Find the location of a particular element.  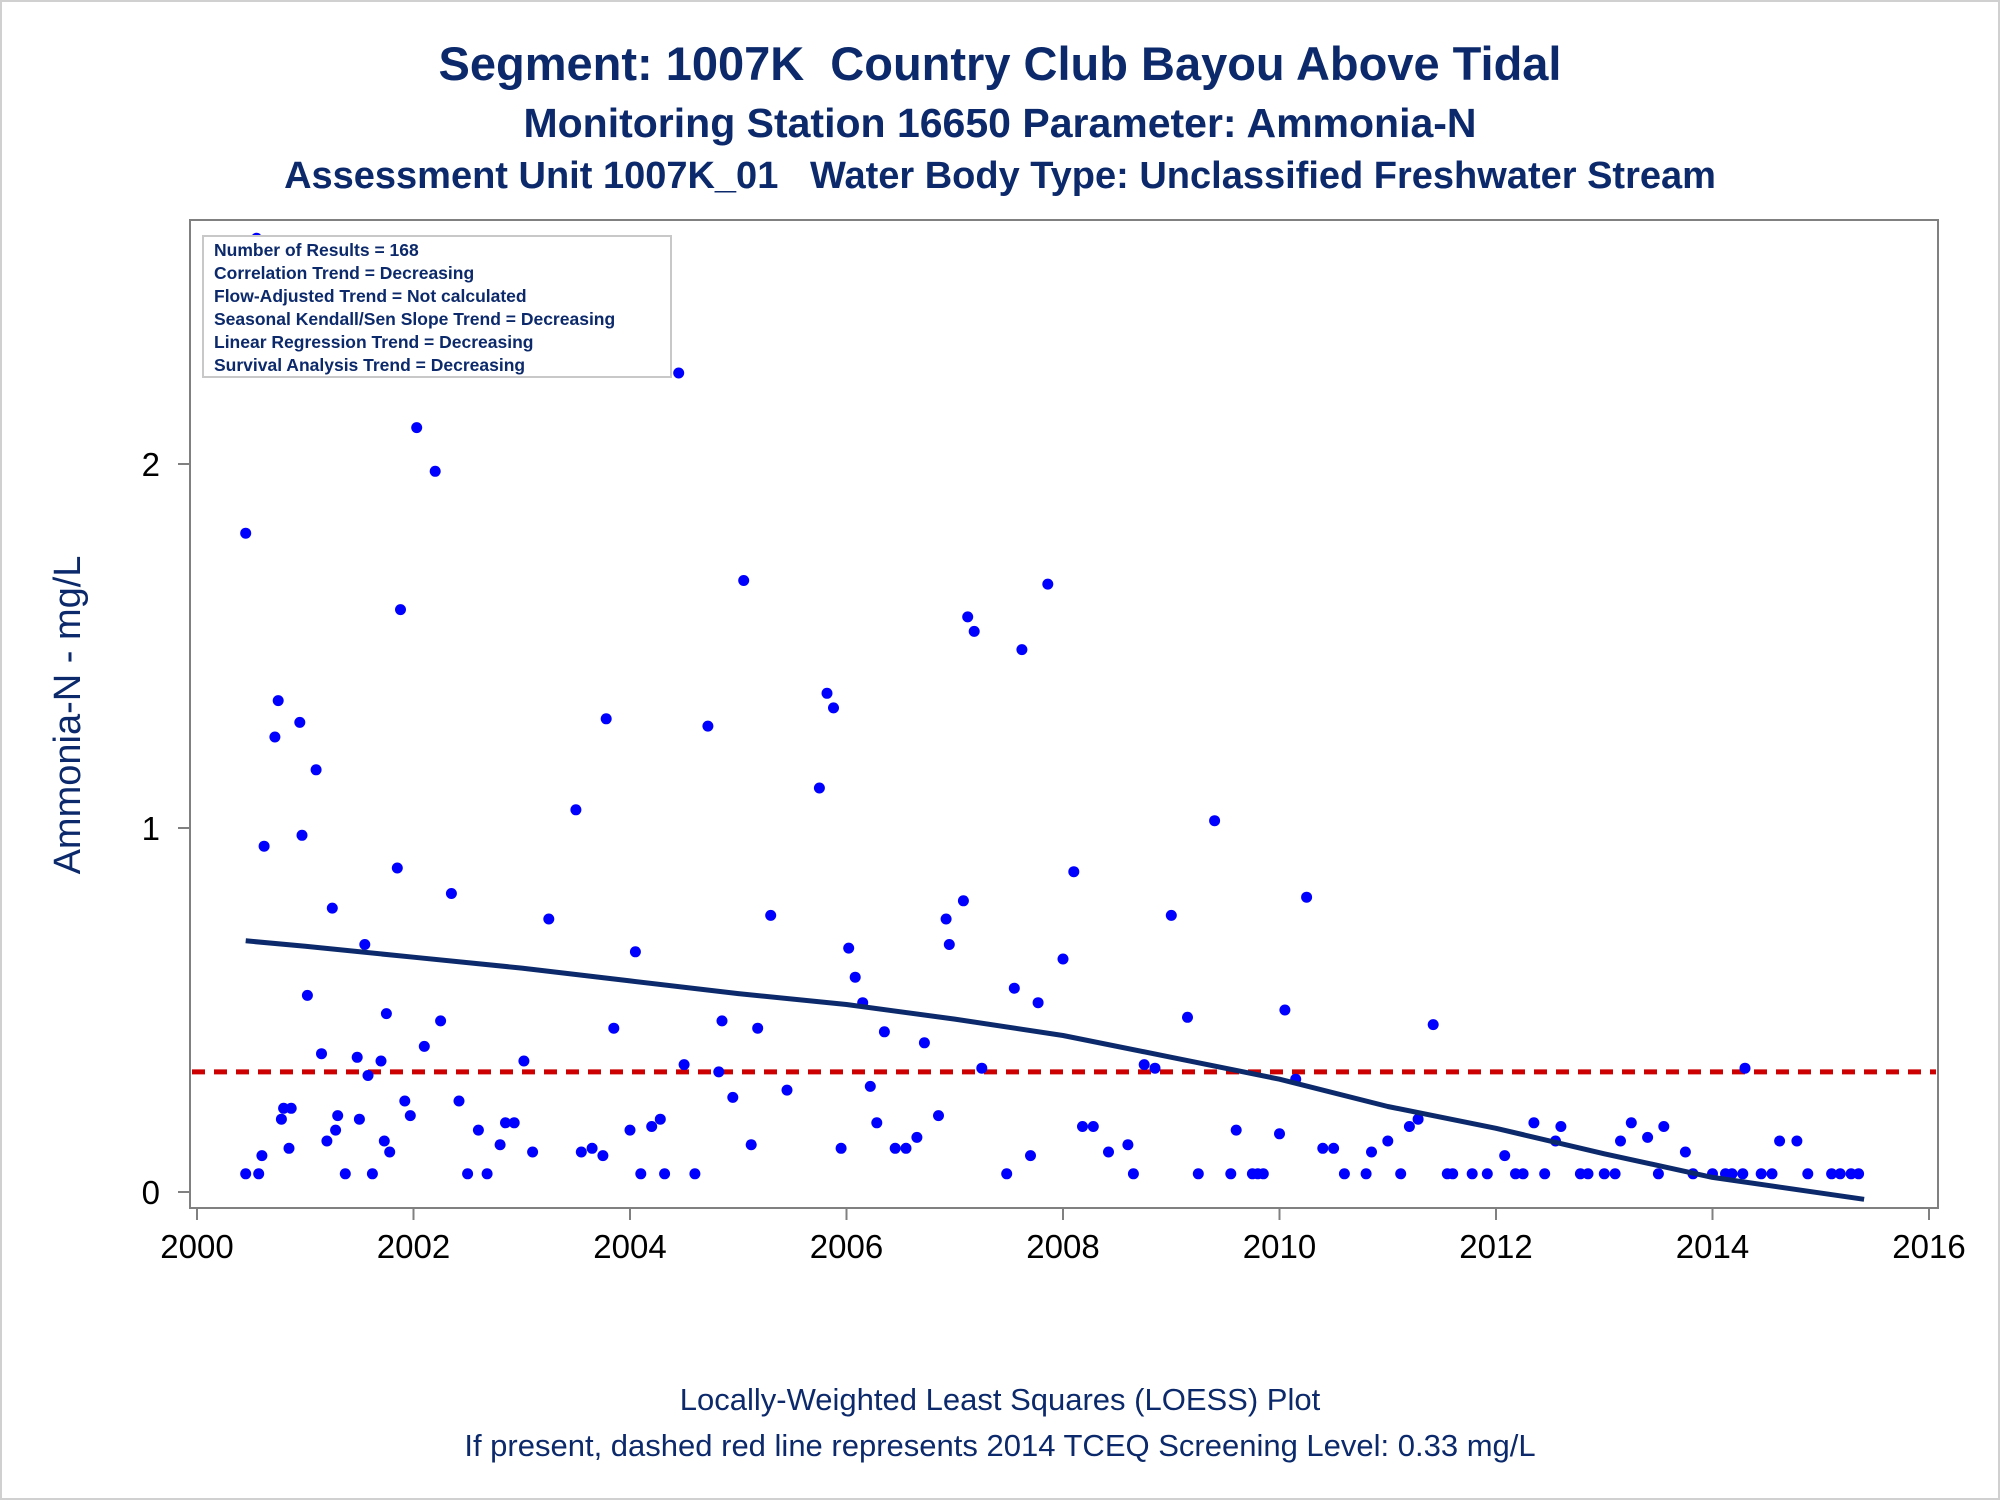

stats-line: Number of Results = 168 is located at coordinates (316, 250).